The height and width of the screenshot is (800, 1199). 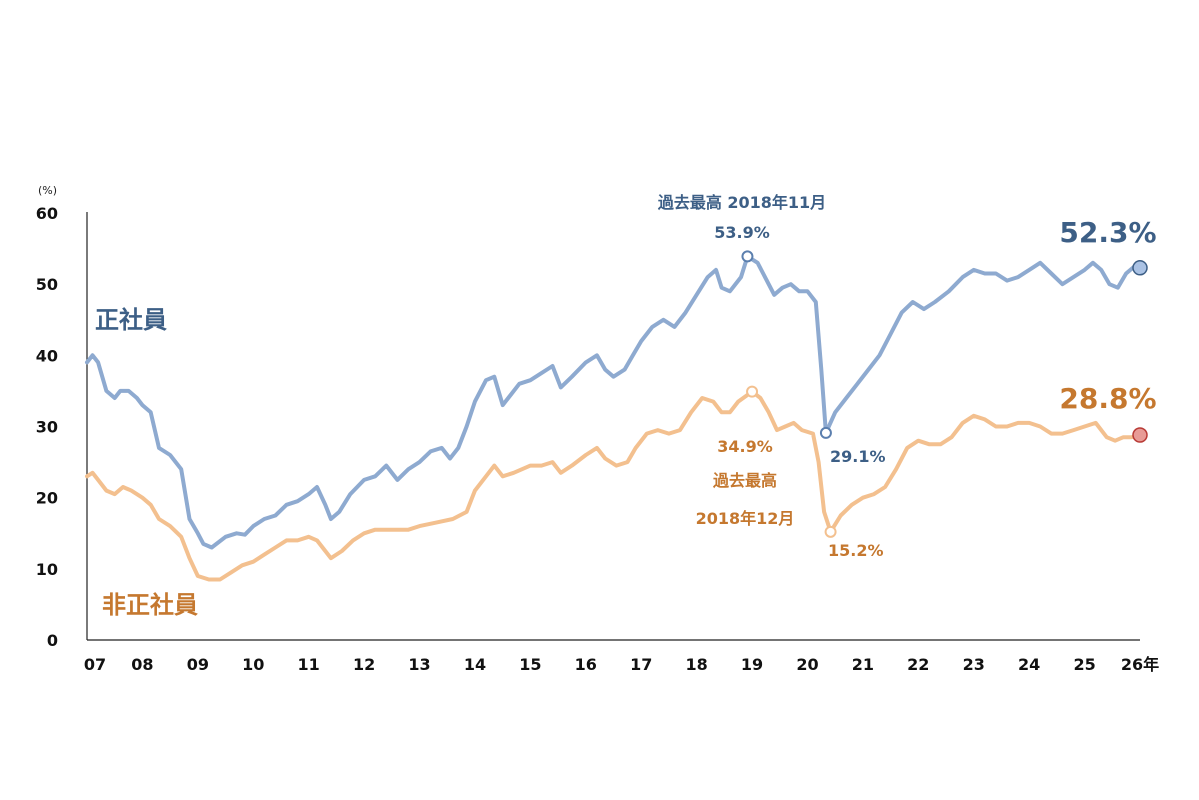 What do you see at coordinates (142, 664) in the screenshot?
I see `x-tick-label: 08` at bounding box center [142, 664].